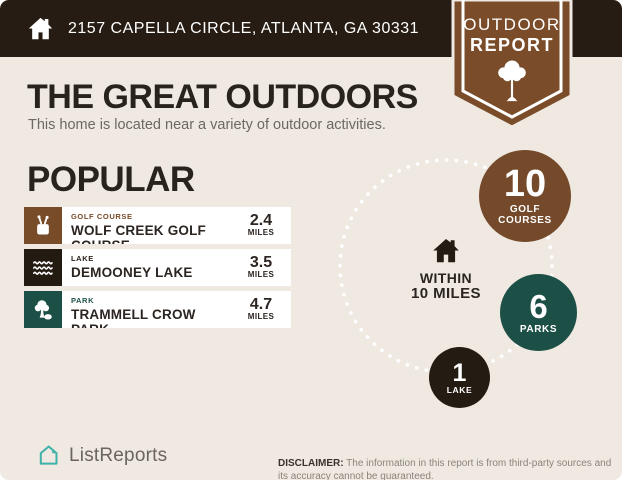 Image resolution: width=622 pixels, height=480 pixels. What do you see at coordinates (102, 216) in the screenshot?
I see `item-category: GOLF COURSE` at bounding box center [102, 216].